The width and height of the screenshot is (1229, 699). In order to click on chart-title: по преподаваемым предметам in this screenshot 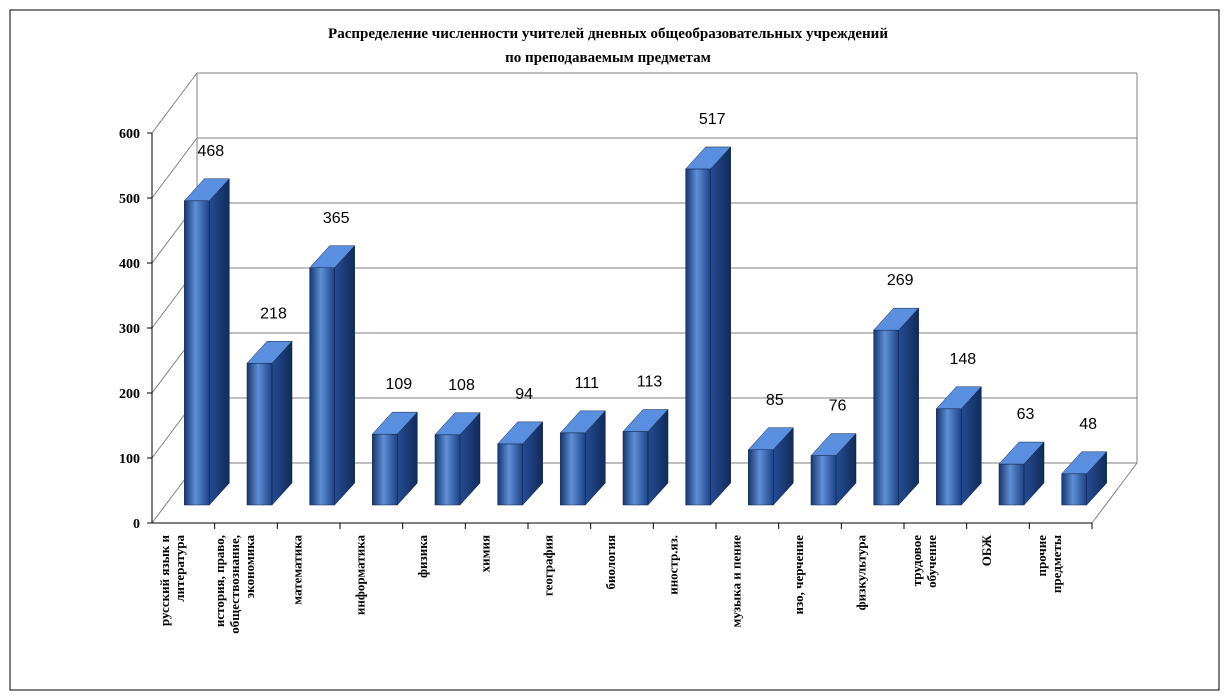, I will do `click(608, 58)`.